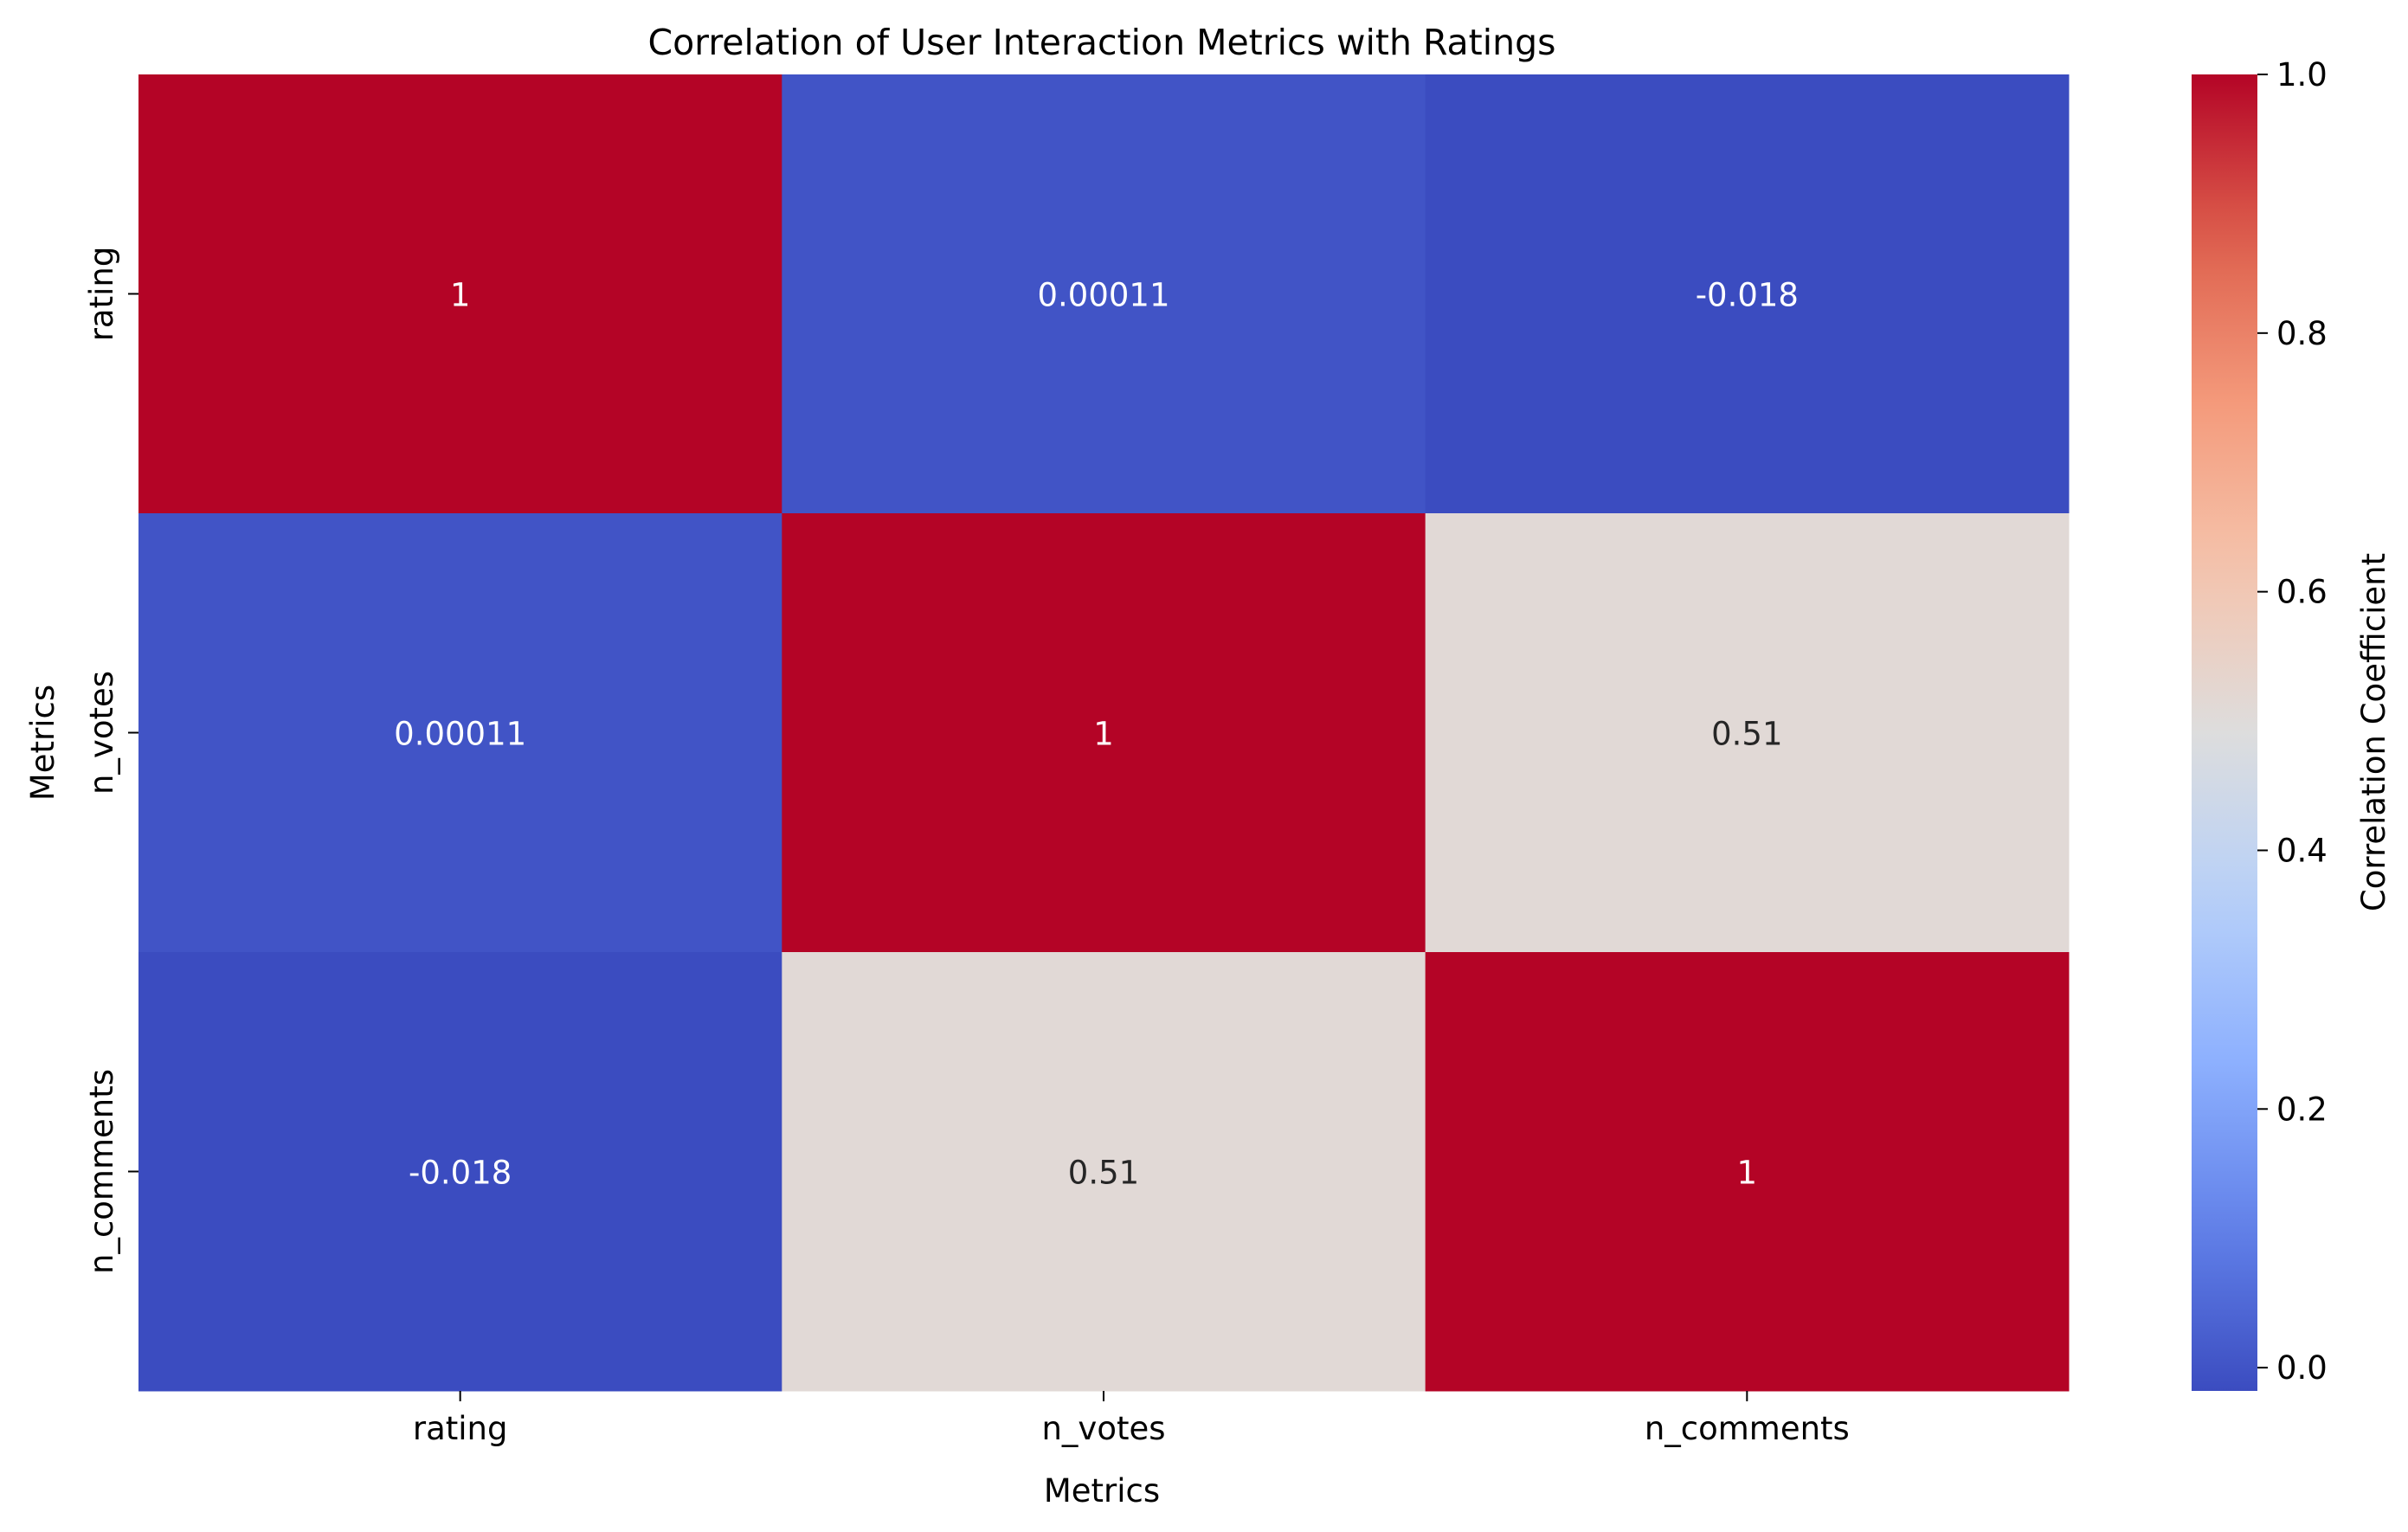 This screenshot has height=1532, width=2408. What do you see at coordinates (101, 1171) in the screenshot?
I see `y-tick-label: n_comments` at bounding box center [101, 1171].